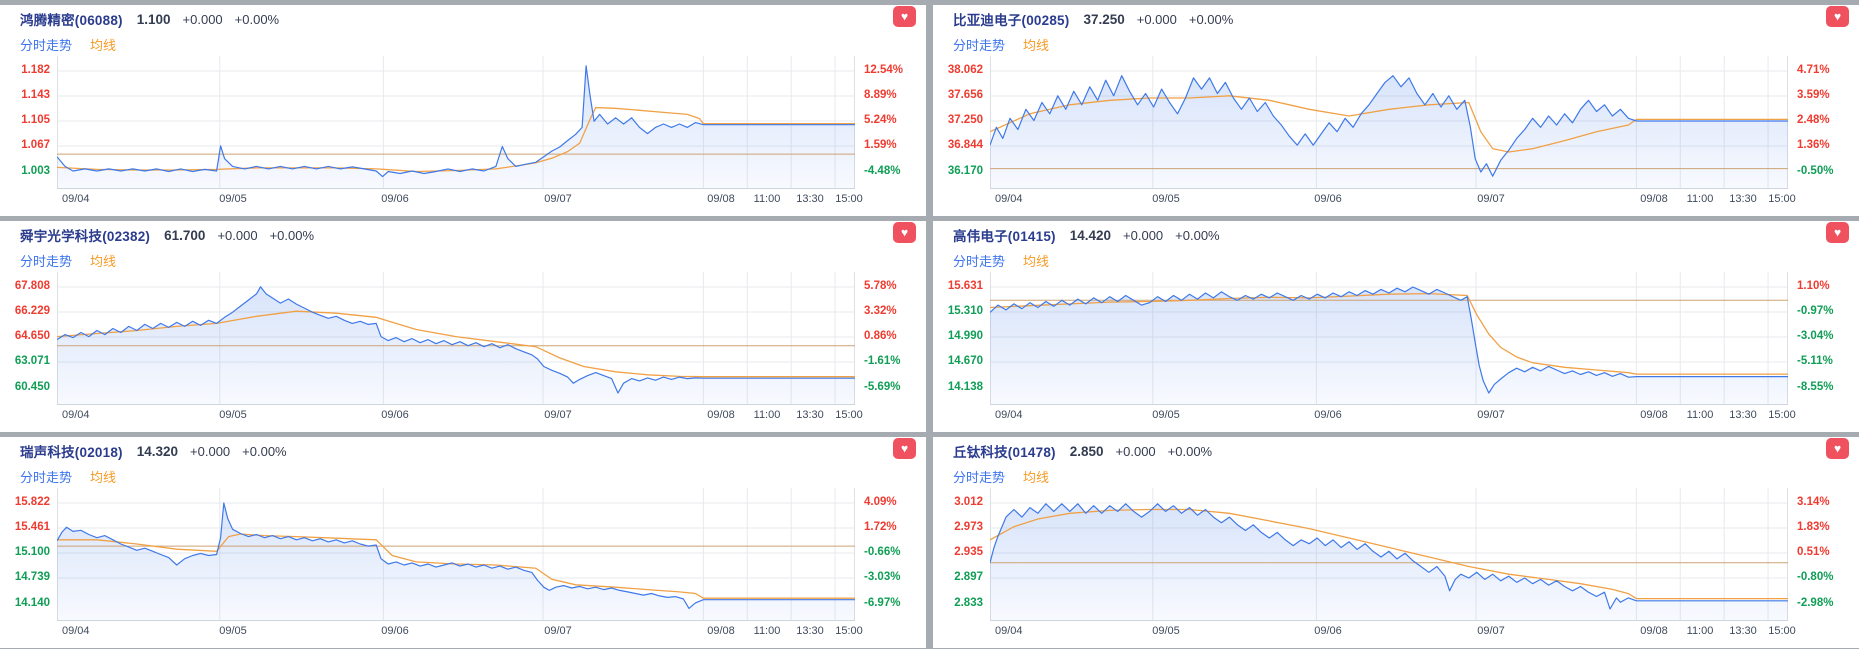  Describe the element at coordinates (1813, 502) in the screenshot. I see `percent-axis-label: 3.14%` at that location.